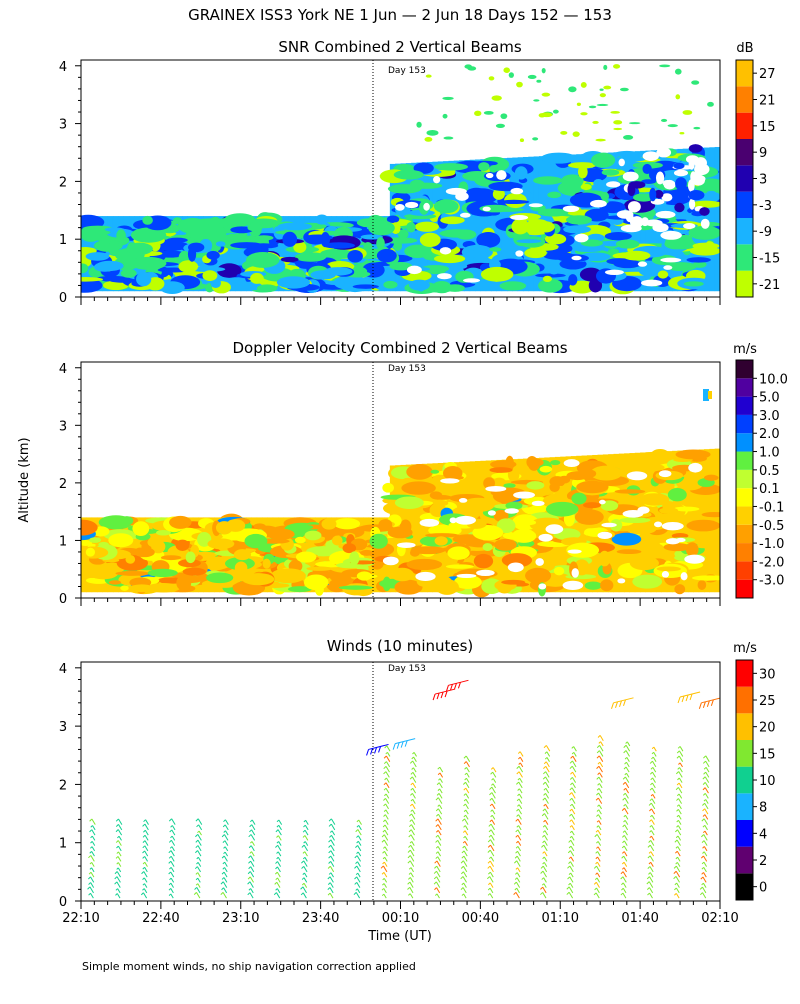 Image resolution: width=800 pixels, height=1004 pixels. Describe the element at coordinates (238, 254) in the screenshot. I see `field-column` at that location.